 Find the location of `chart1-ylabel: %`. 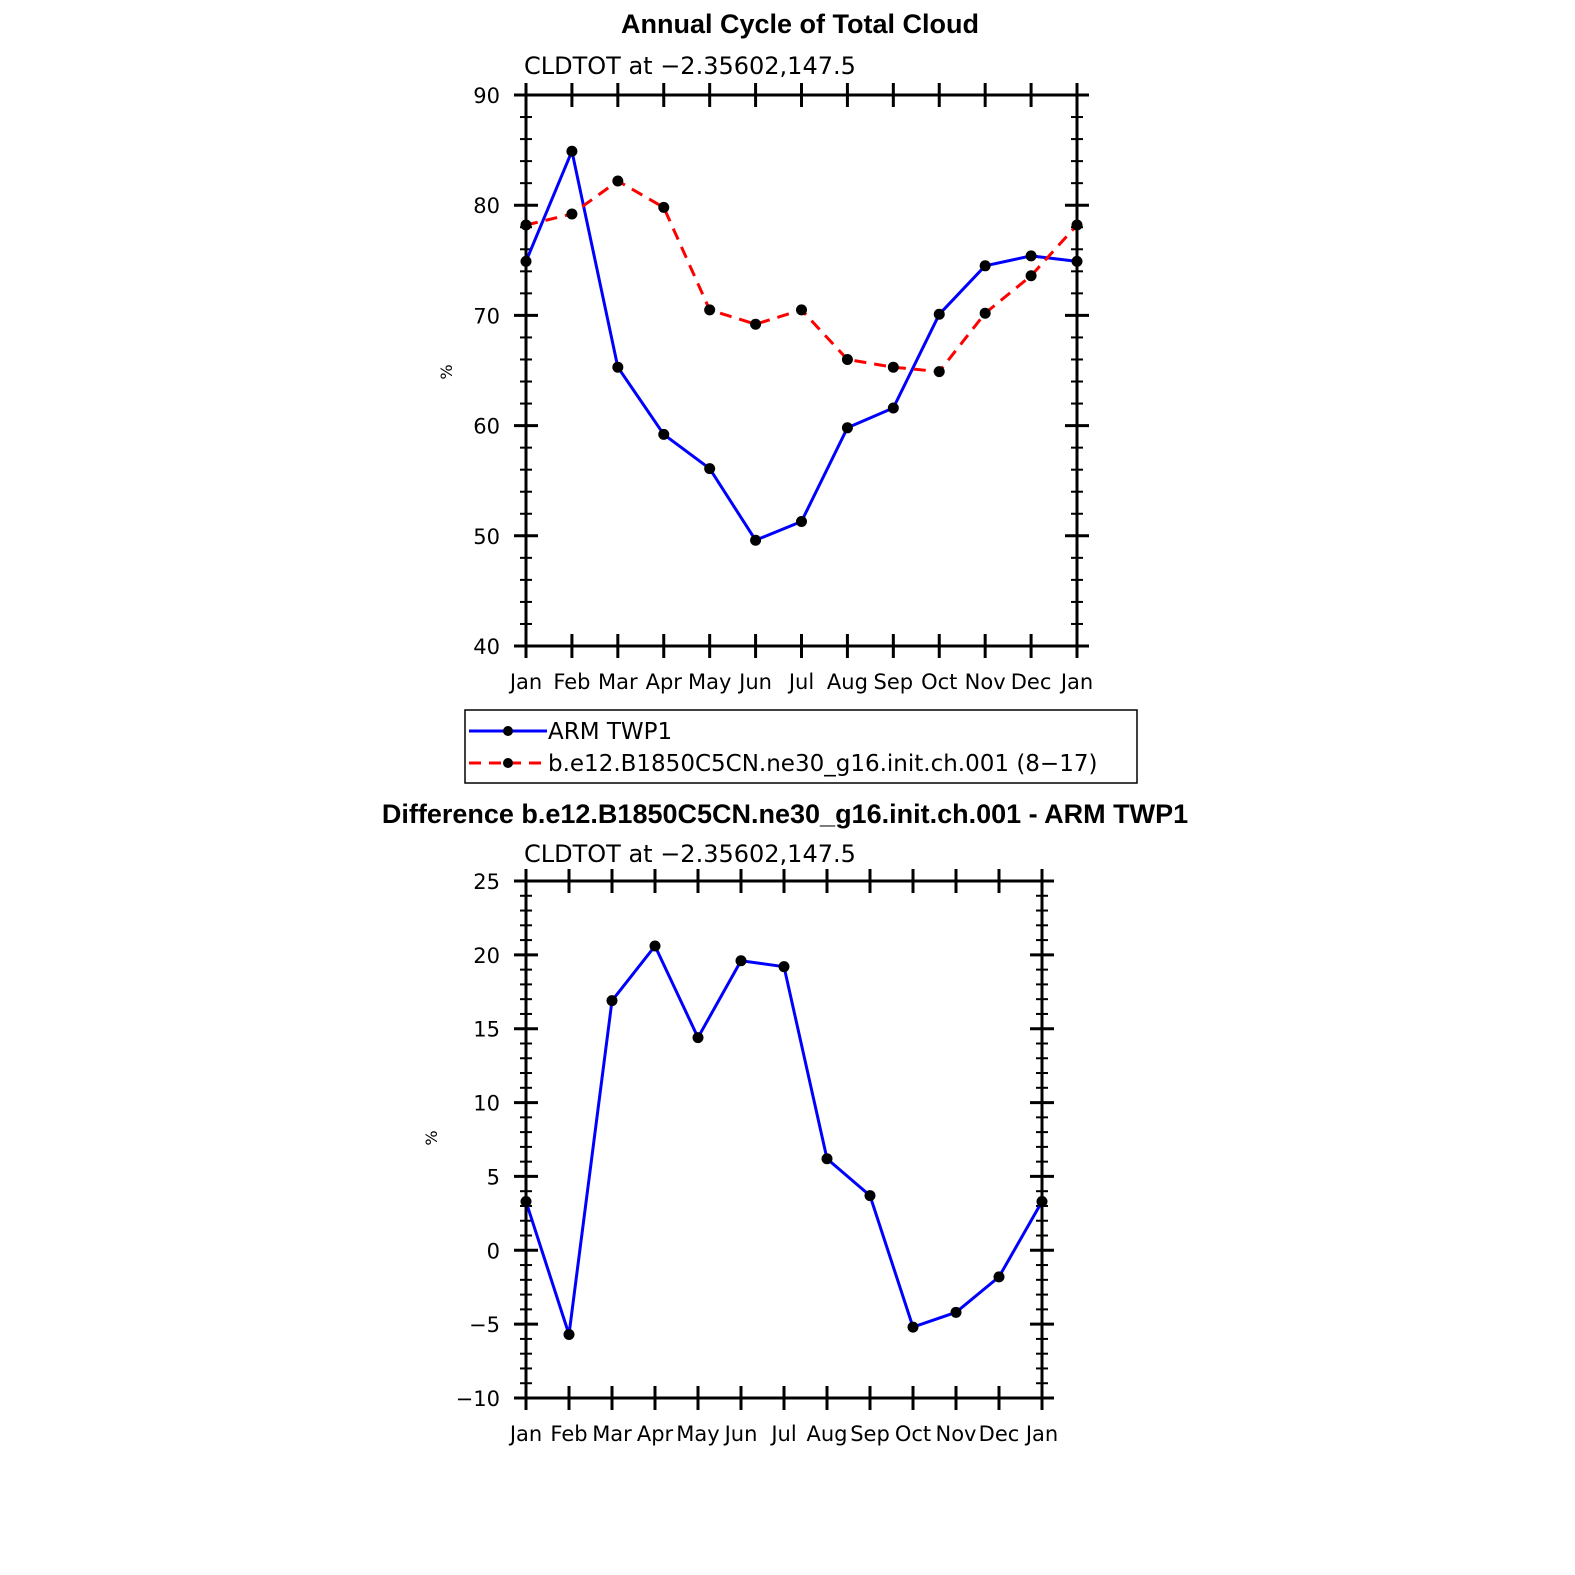

chart1-ylabel: % is located at coordinates (446, 371).